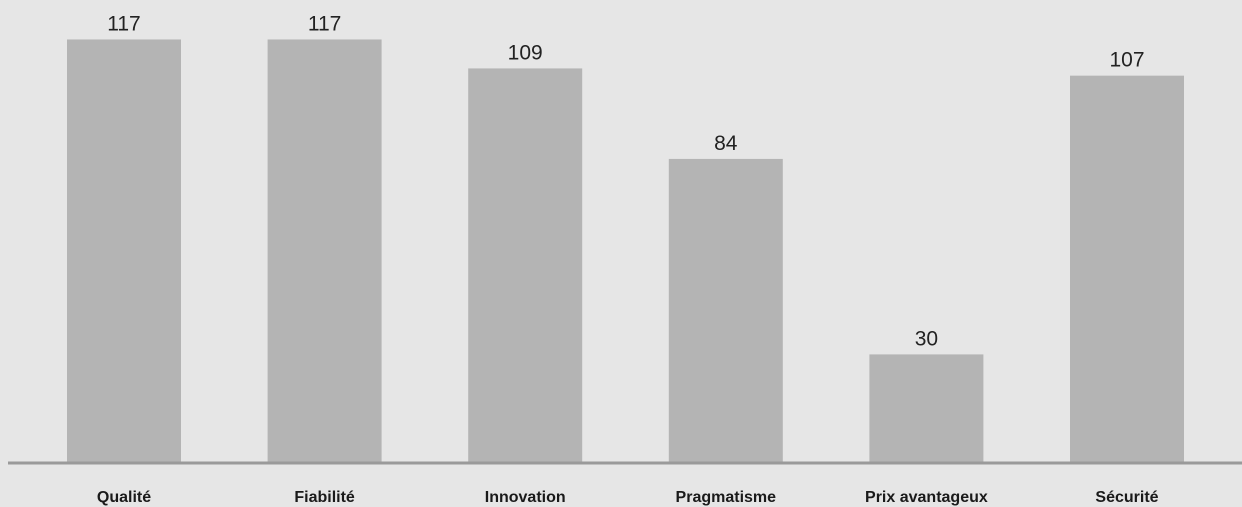 This screenshot has width=1242, height=507. Describe the element at coordinates (525, 497) in the screenshot. I see `category-label-2: Innovation` at that location.